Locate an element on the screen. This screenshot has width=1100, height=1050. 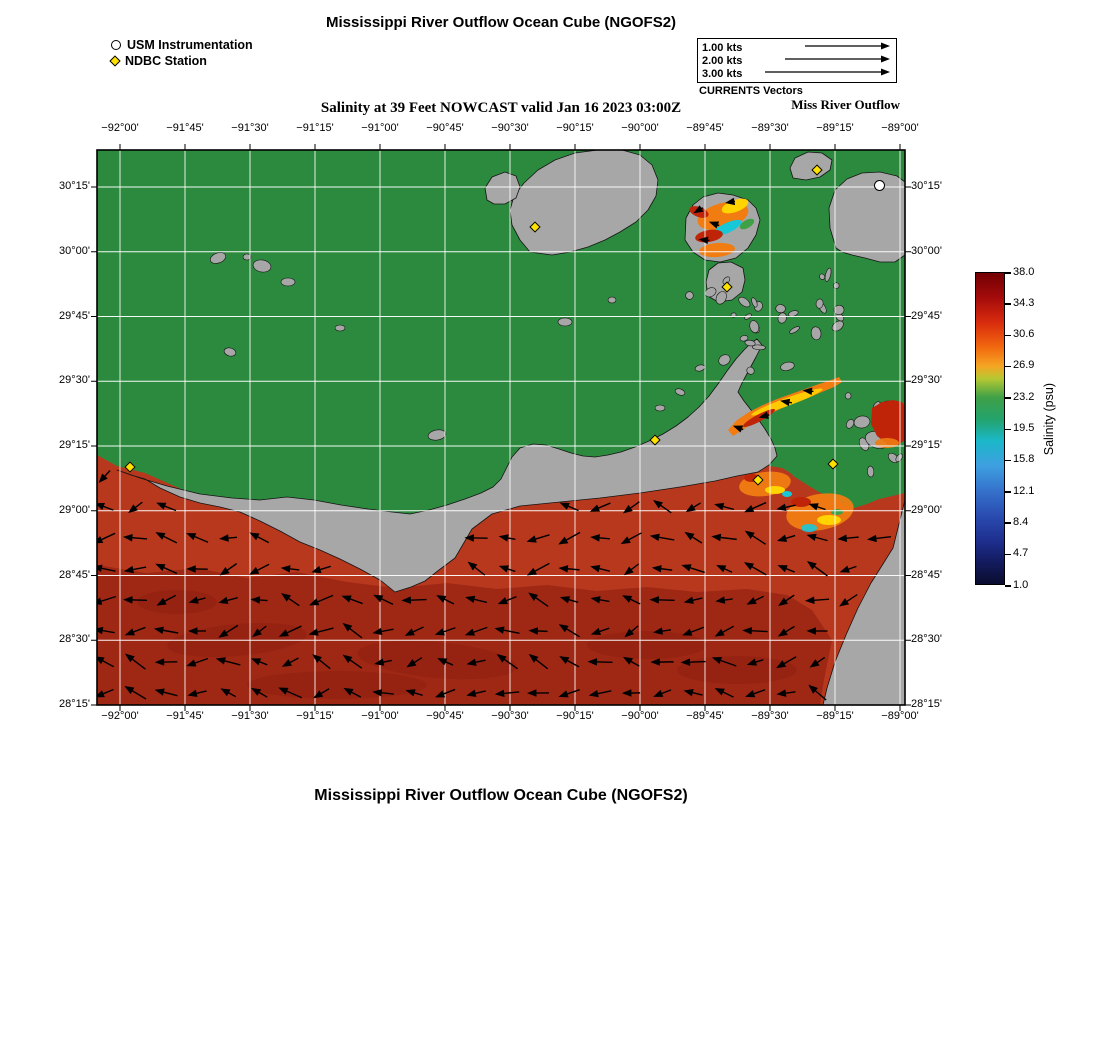
colorbar-tick-label: 1.0 is located at coordinates (1021, 584).